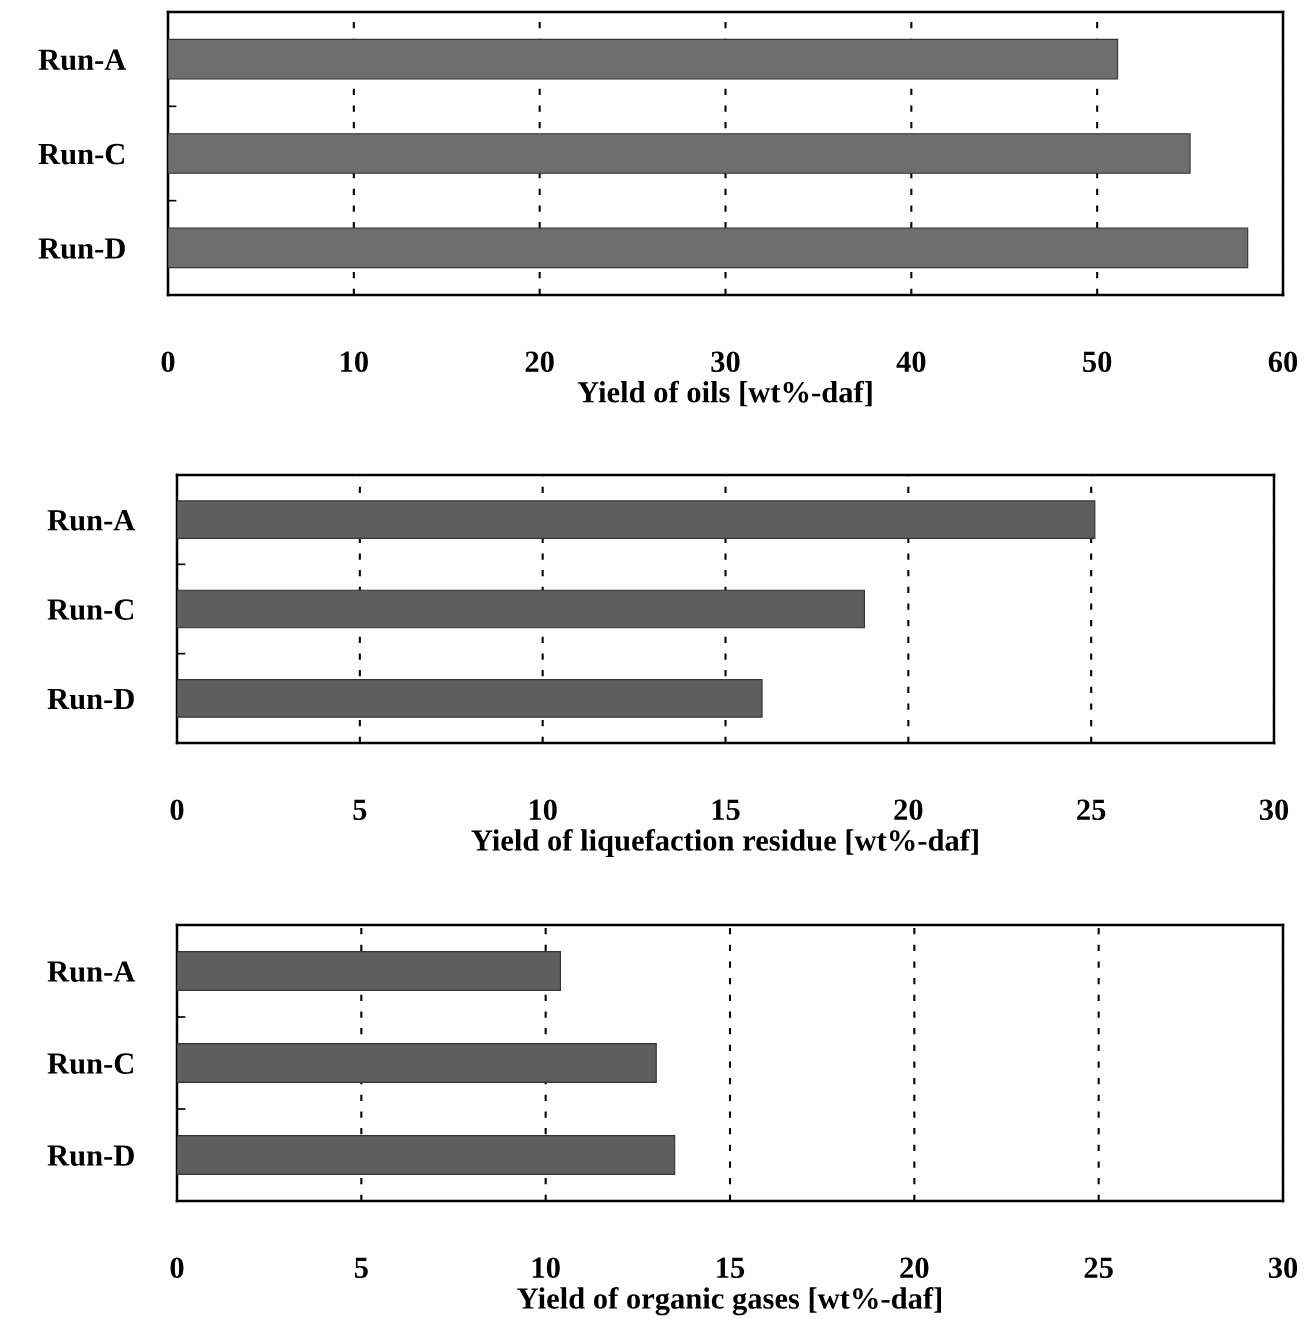  What do you see at coordinates (911, 362) in the screenshot?
I see `x-tick-label: 40` at bounding box center [911, 362].